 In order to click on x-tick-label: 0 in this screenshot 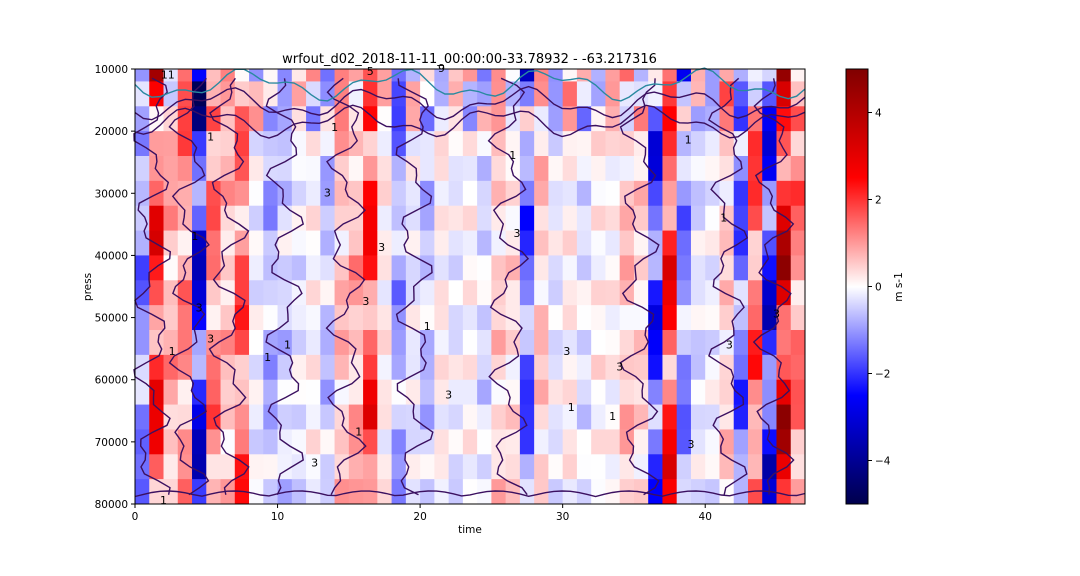, I will do `click(135, 517)`.